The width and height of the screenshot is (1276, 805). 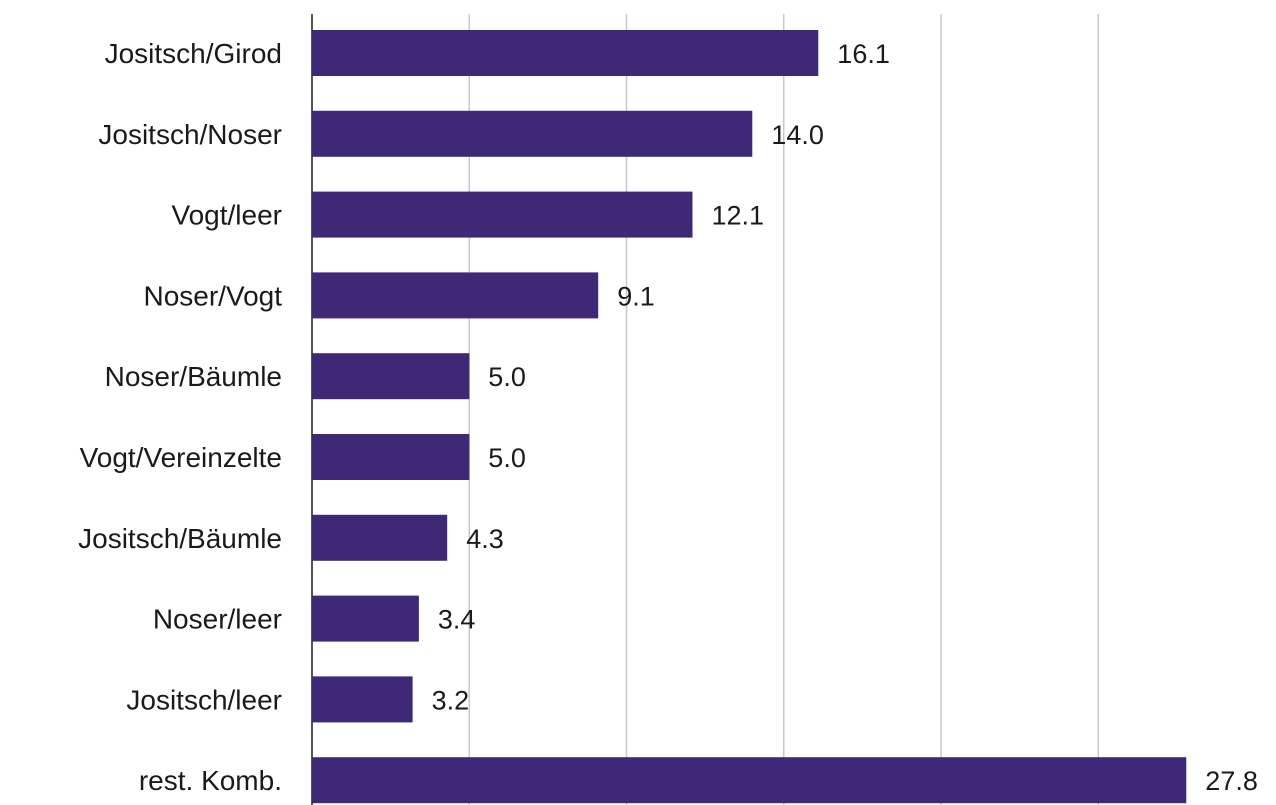 I want to click on category-label: Jositsch/leer, so click(x=204, y=699).